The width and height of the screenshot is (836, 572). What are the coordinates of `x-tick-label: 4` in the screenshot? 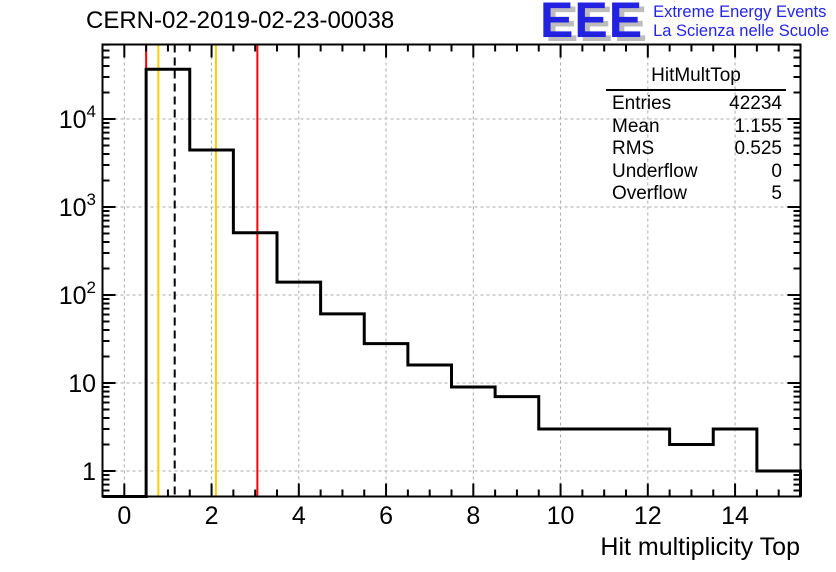 It's located at (299, 516).